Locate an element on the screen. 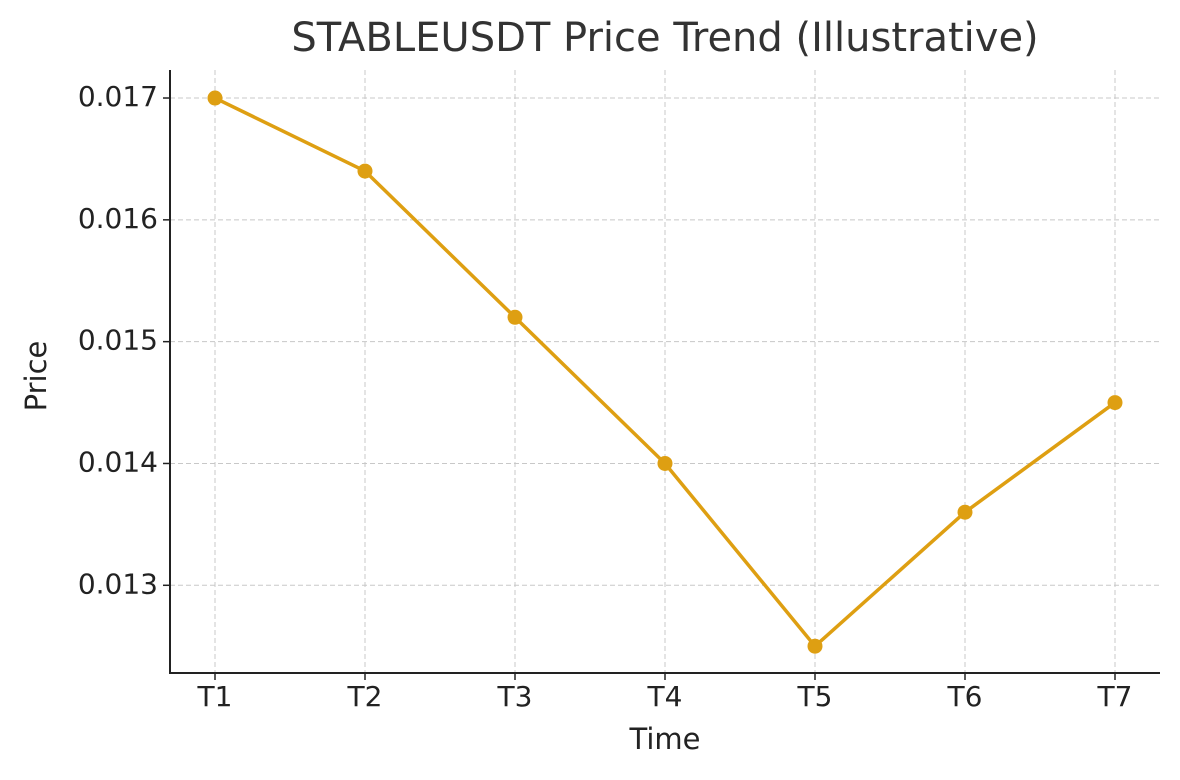 The image size is (1180, 780). y-tick-label: 0.015 is located at coordinates (118, 340).